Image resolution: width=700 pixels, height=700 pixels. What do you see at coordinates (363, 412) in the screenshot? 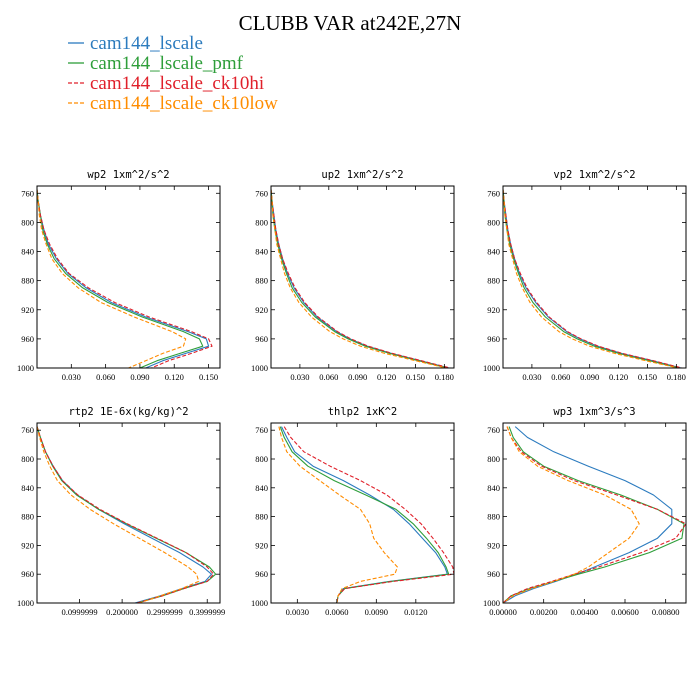
I see `panel-title: thlp2 1xK^2` at bounding box center [363, 412].